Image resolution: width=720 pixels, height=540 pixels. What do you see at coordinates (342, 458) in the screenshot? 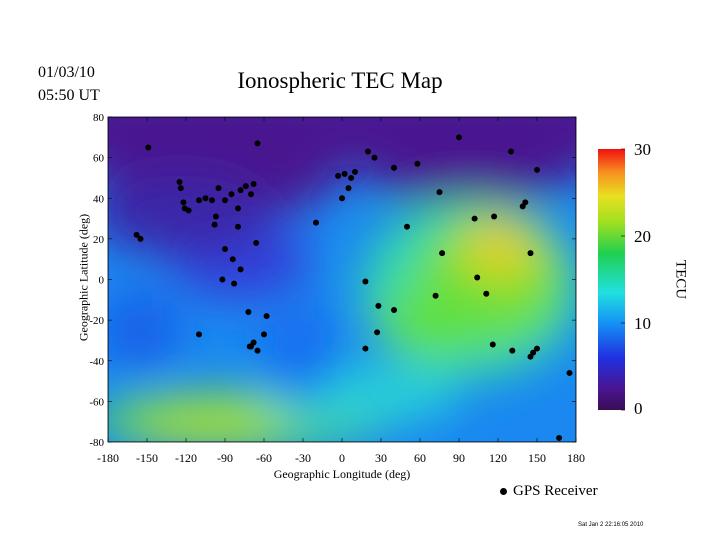
I see `x-tick-label: 0` at bounding box center [342, 458].